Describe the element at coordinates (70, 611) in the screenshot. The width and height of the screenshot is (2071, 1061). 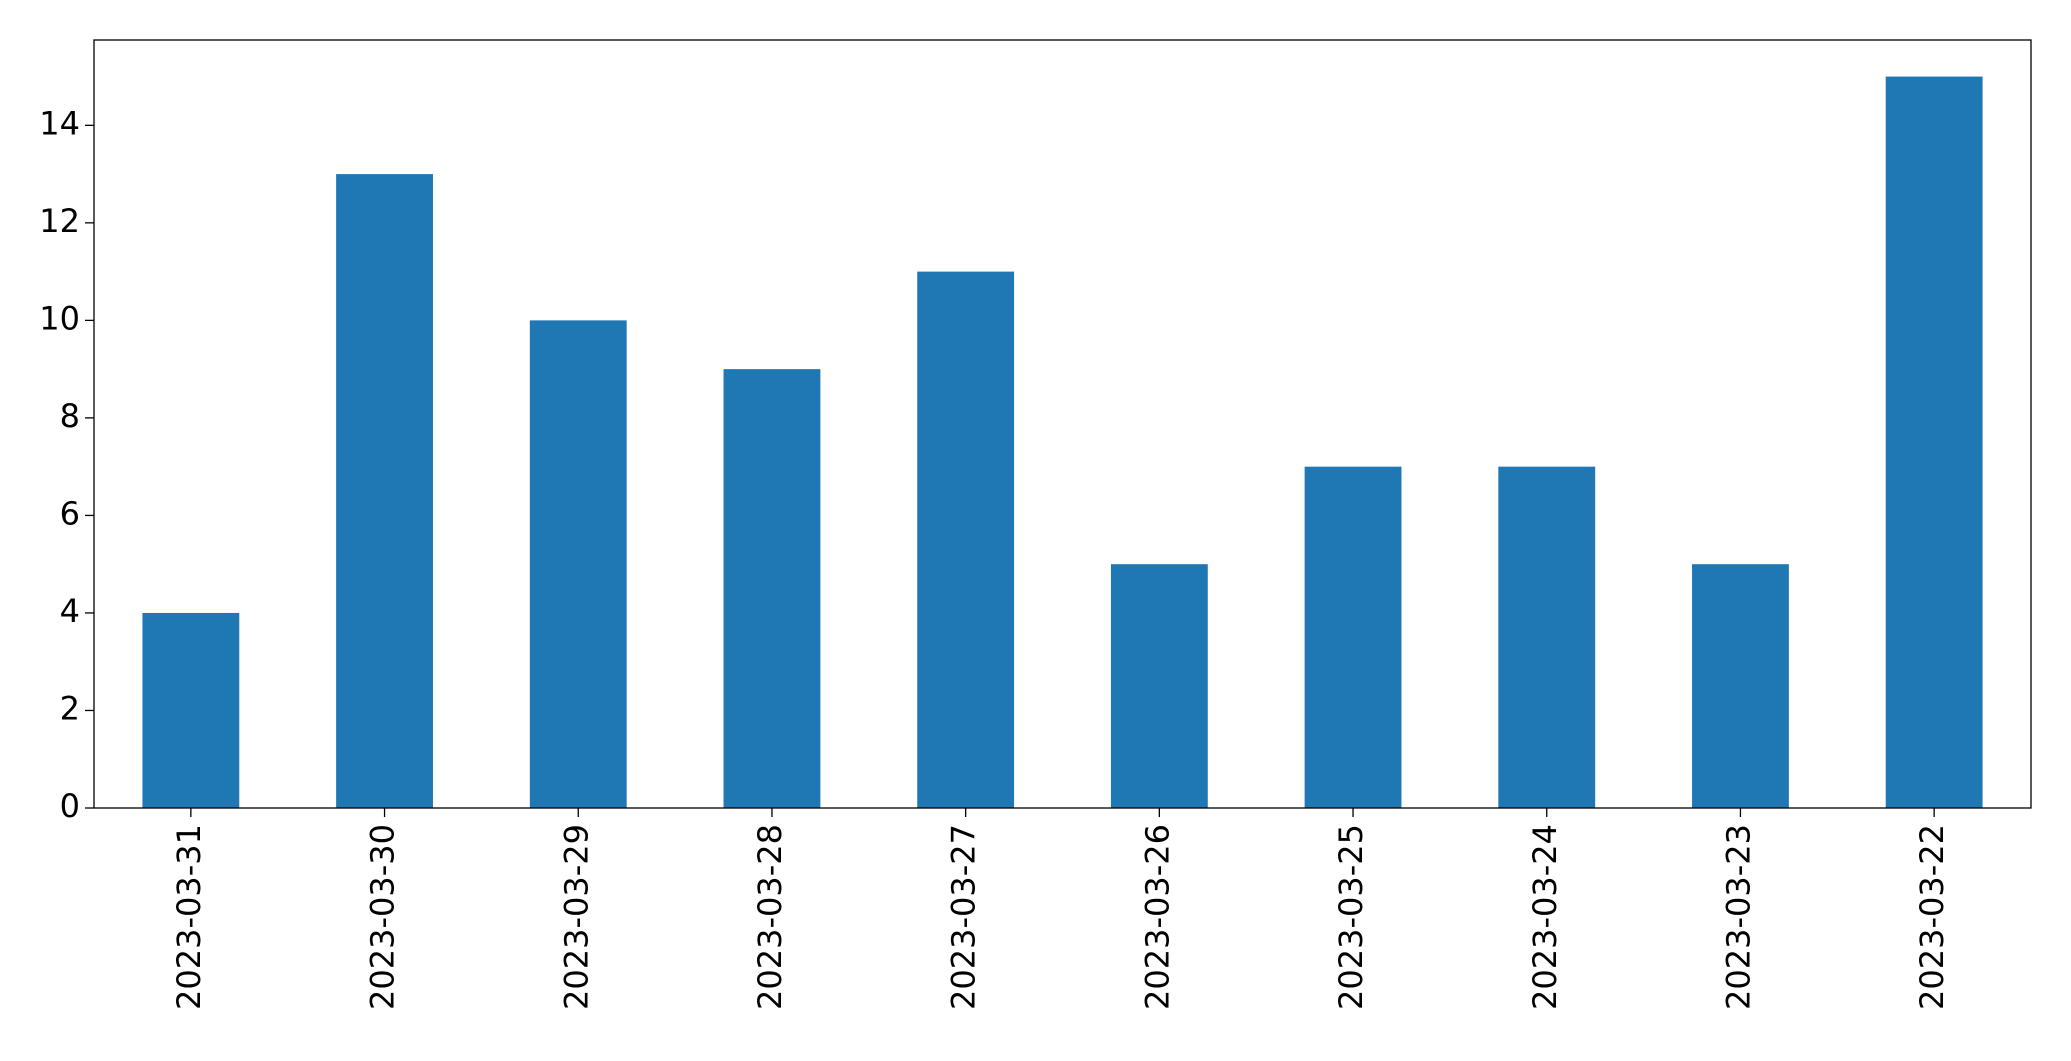
I see `y-tick-label: 4` at that location.